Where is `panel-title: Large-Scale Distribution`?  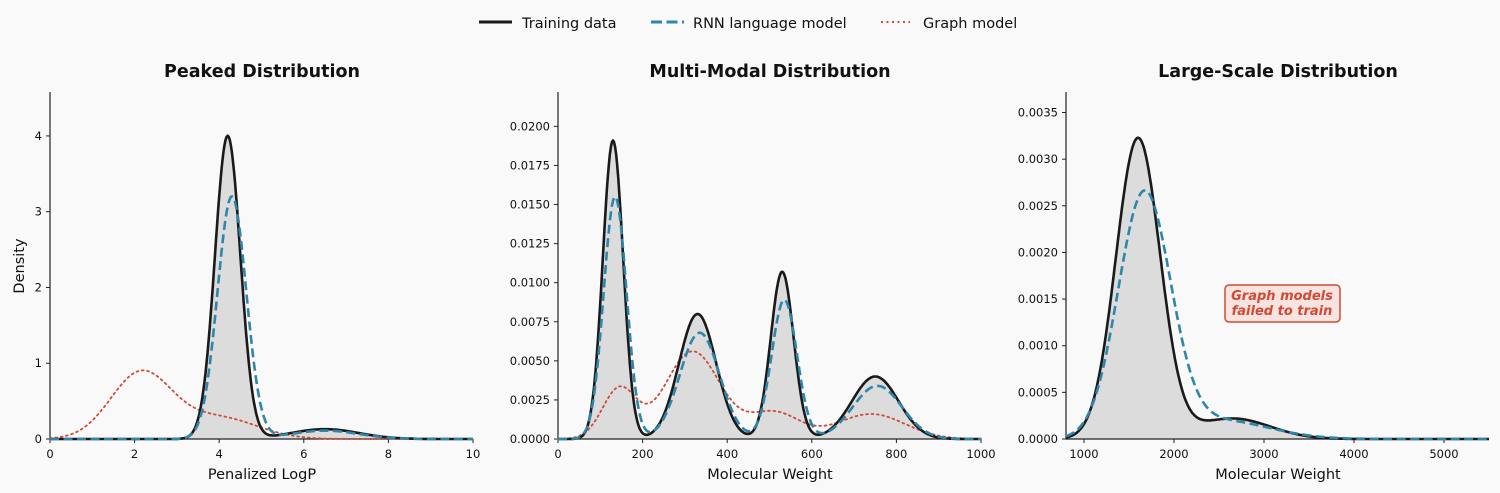 panel-title: Large-Scale Distribution is located at coordinates (1278, 72).